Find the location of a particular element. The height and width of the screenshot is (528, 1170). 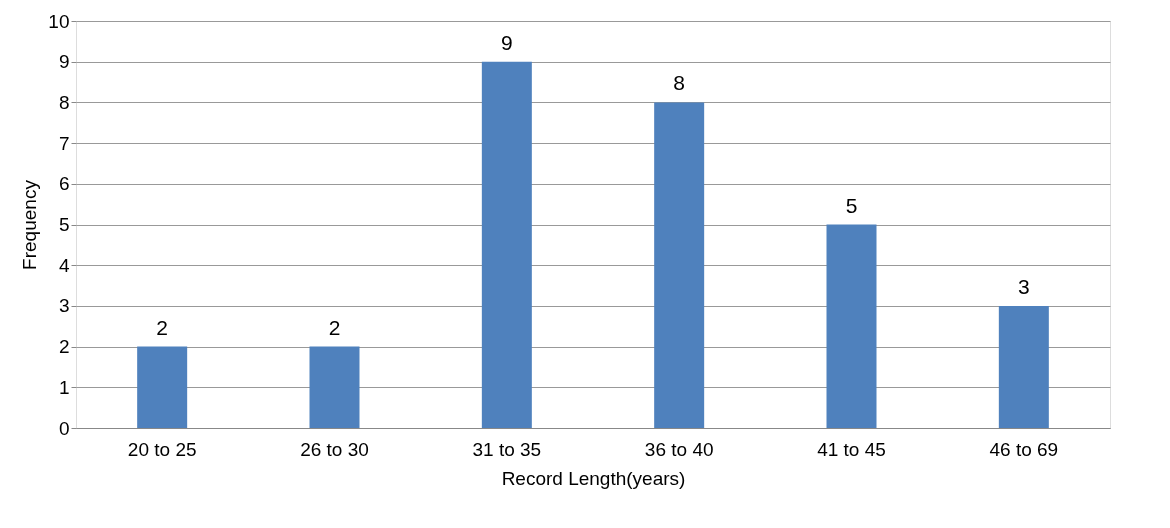

y-axis-title: Frequency is located at coordinates (30, 224).